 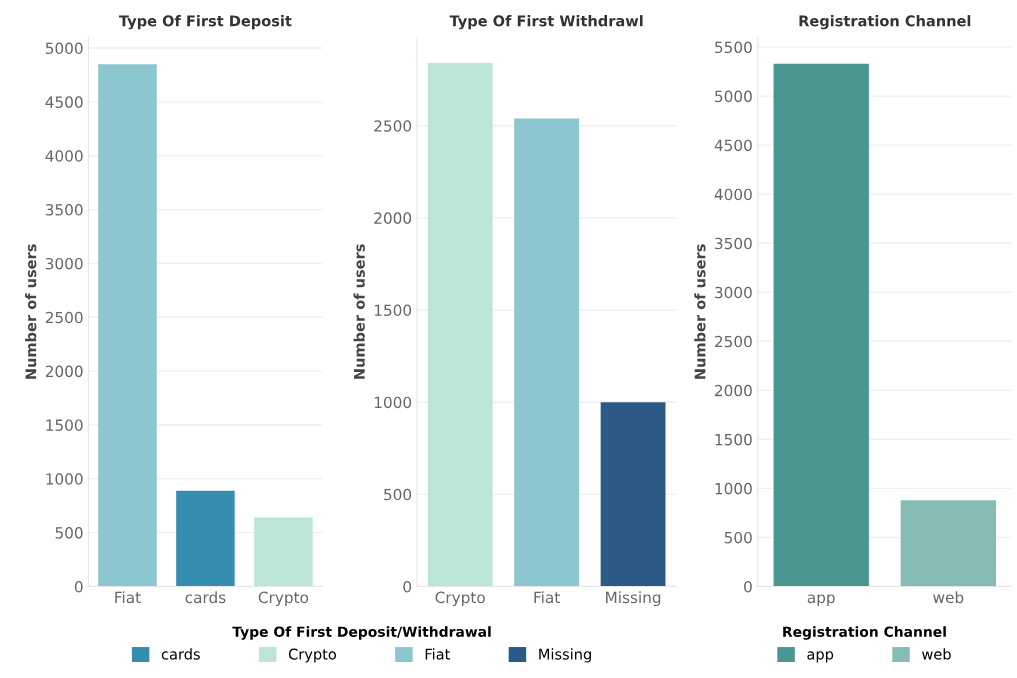 I want to click on chart-title: Type Of First Deposit, so click(x=205, y=22).